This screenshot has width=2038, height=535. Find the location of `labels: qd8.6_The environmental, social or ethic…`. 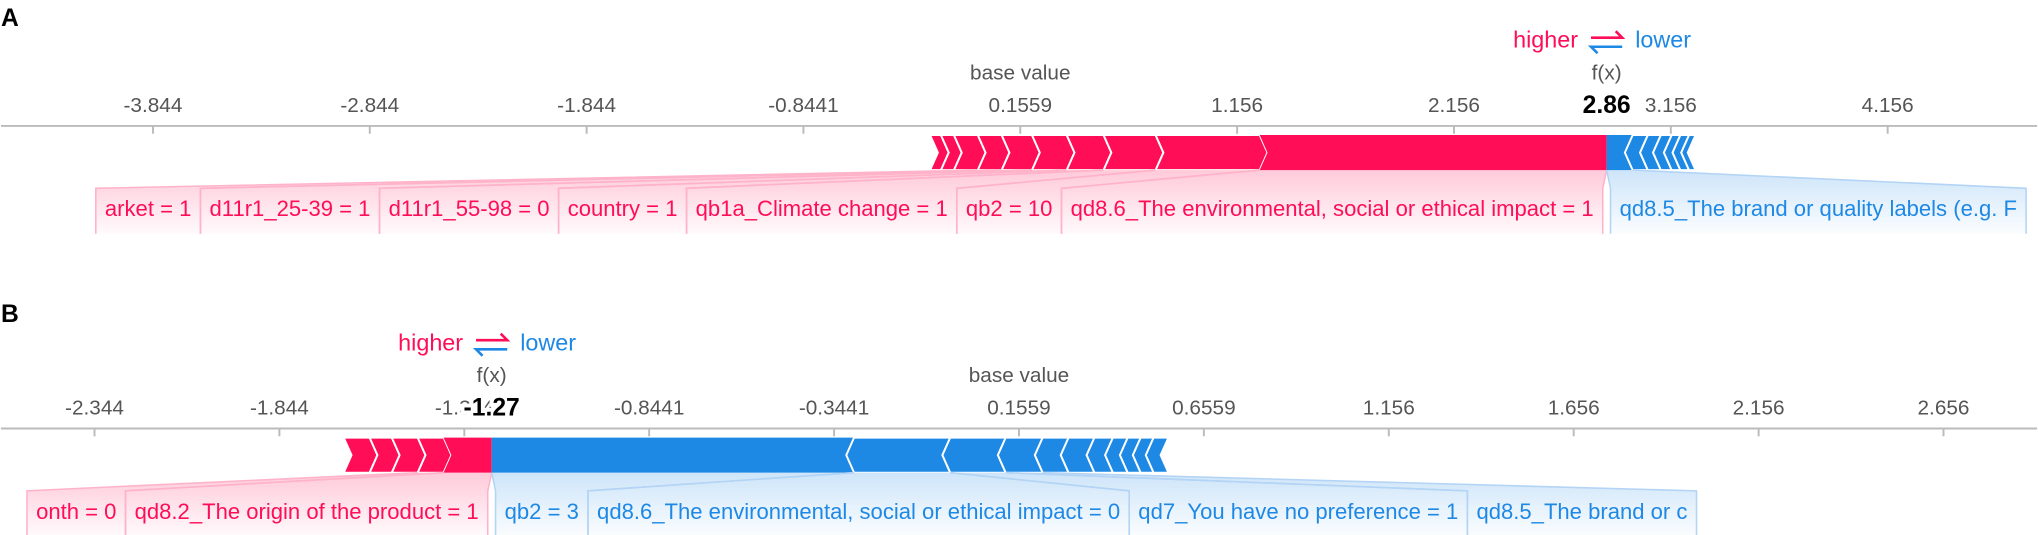

labels: qd8.6_The environmental, social or ethic… is located at coordinates (1061, 201).